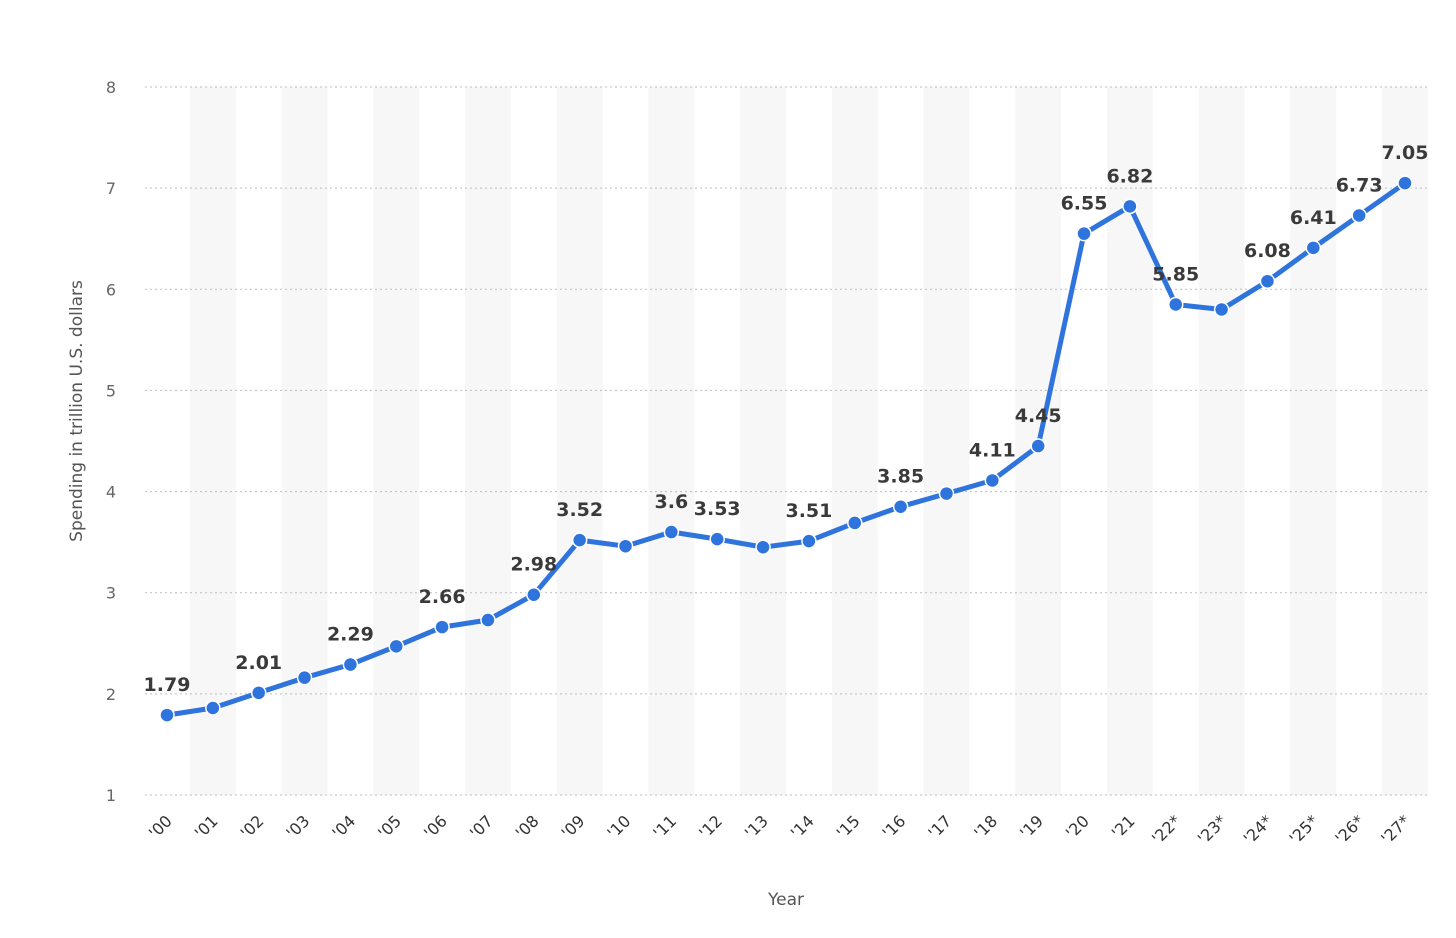  I want to click on x-tick-label: '06, so click(435, 826).